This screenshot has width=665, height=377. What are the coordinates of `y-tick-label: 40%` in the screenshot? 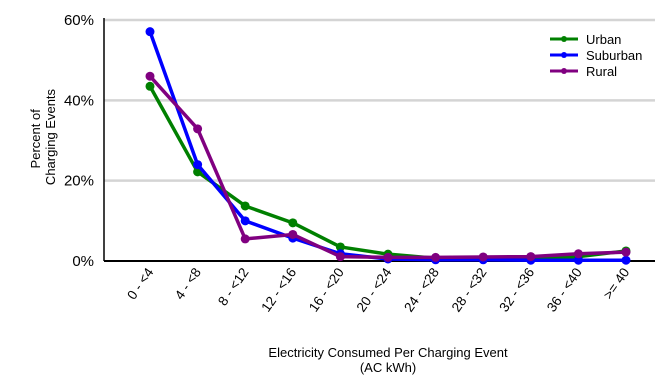 It's located at (79, 100).